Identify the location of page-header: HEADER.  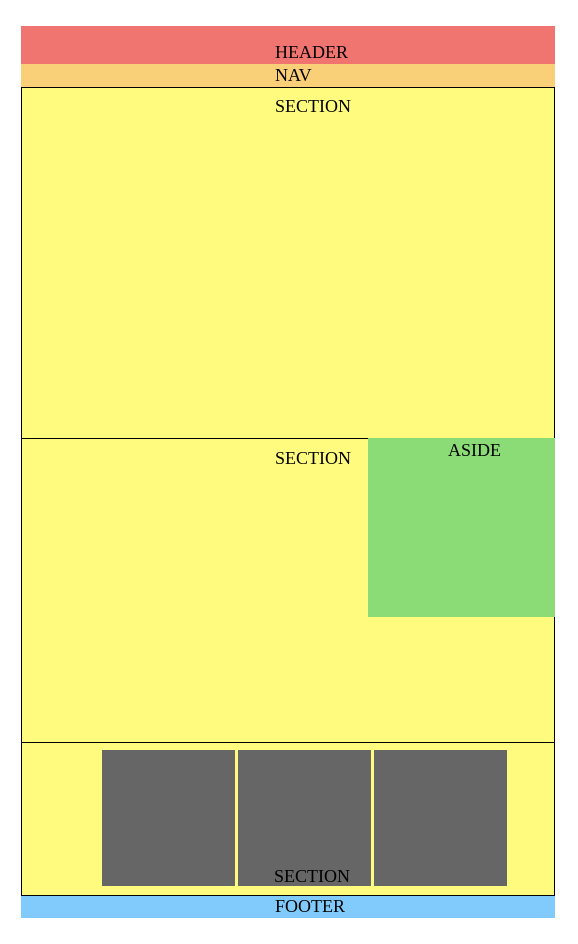
(288, 45).